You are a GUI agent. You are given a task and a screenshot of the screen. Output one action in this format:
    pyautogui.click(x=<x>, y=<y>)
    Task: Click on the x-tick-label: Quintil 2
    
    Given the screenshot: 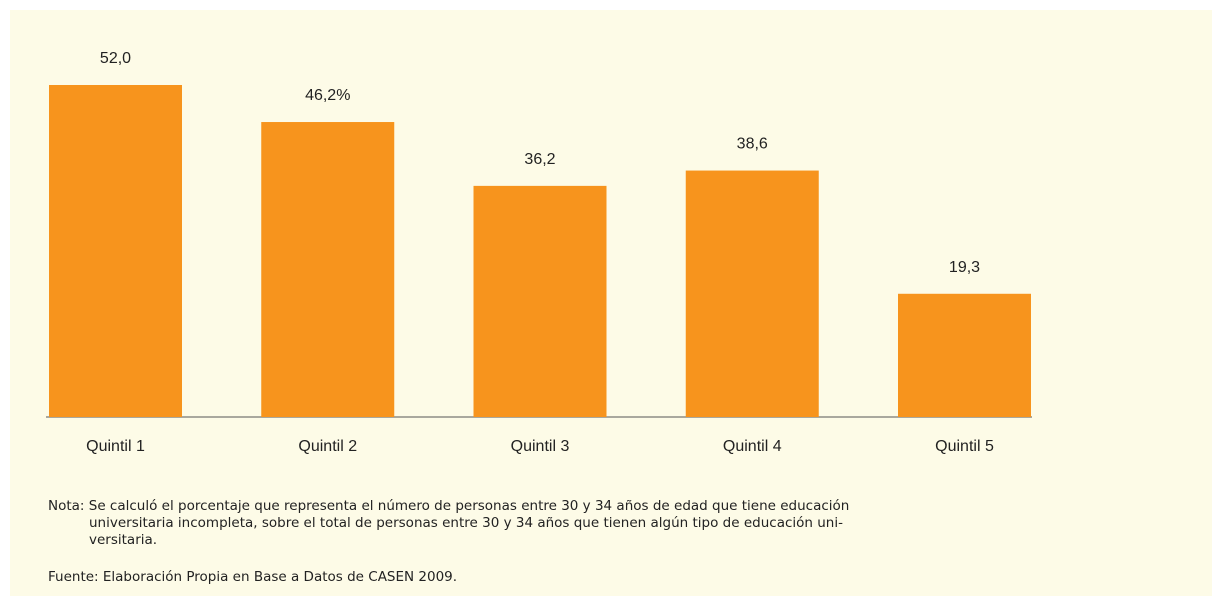 What is the action you would take?
    pyautogui.click(x=327, y=446)
    